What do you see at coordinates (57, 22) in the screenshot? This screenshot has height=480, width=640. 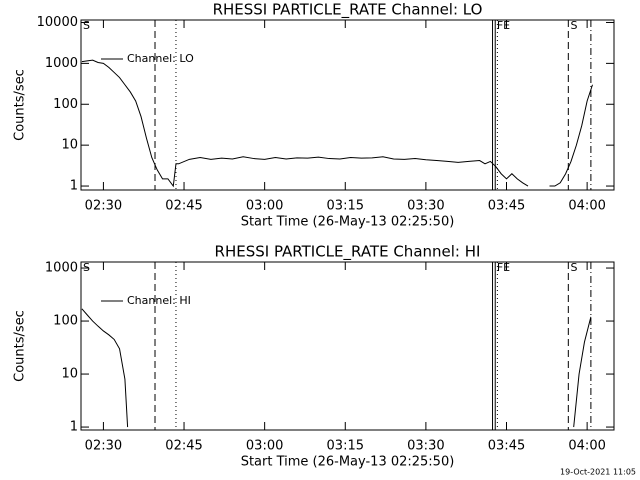 I see `y-tick-label: 10000` at bounding box center [57, 22].